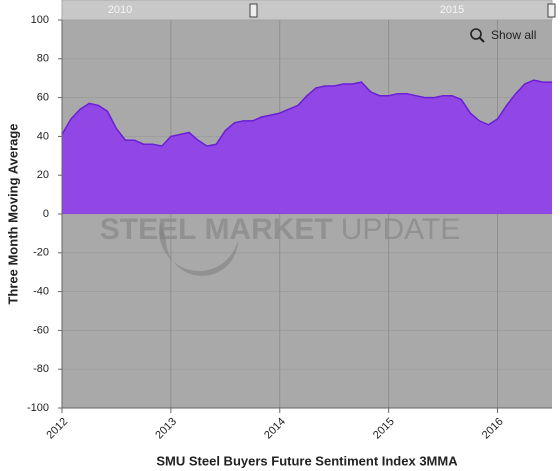  I want to click on y-tick-label: -20, so click(41, 253).